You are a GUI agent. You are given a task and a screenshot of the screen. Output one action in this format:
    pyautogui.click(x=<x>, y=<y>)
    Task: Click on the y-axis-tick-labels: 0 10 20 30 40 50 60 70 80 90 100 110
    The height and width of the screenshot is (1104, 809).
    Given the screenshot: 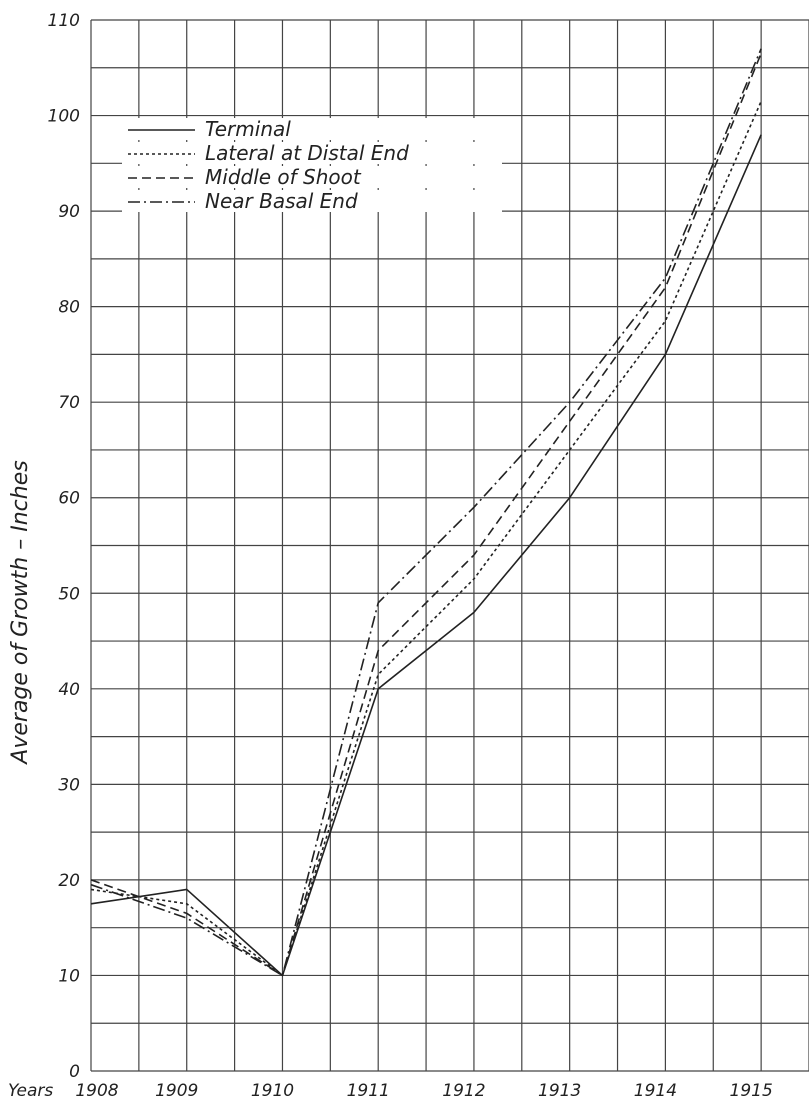 What is the action you would take?
    pyautogui.click(x=64, y=546)
    